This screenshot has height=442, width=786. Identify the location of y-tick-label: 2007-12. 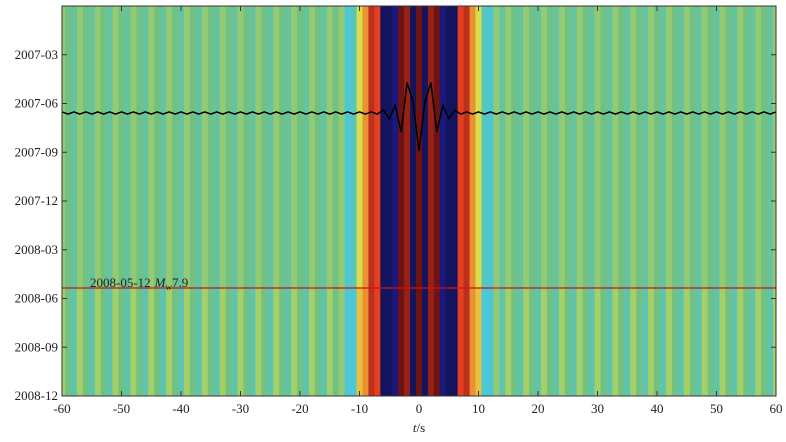
(36, 200).